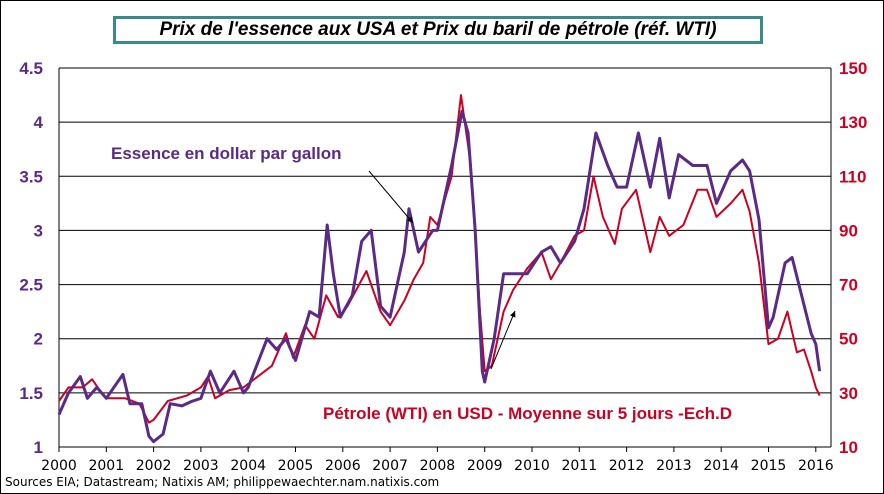 This screenshot has height=494, width=884. What do you see at coordinates (848, 393) in the screenshot?
I see `right-tick-label: 30` at bounding box center [848, 393].